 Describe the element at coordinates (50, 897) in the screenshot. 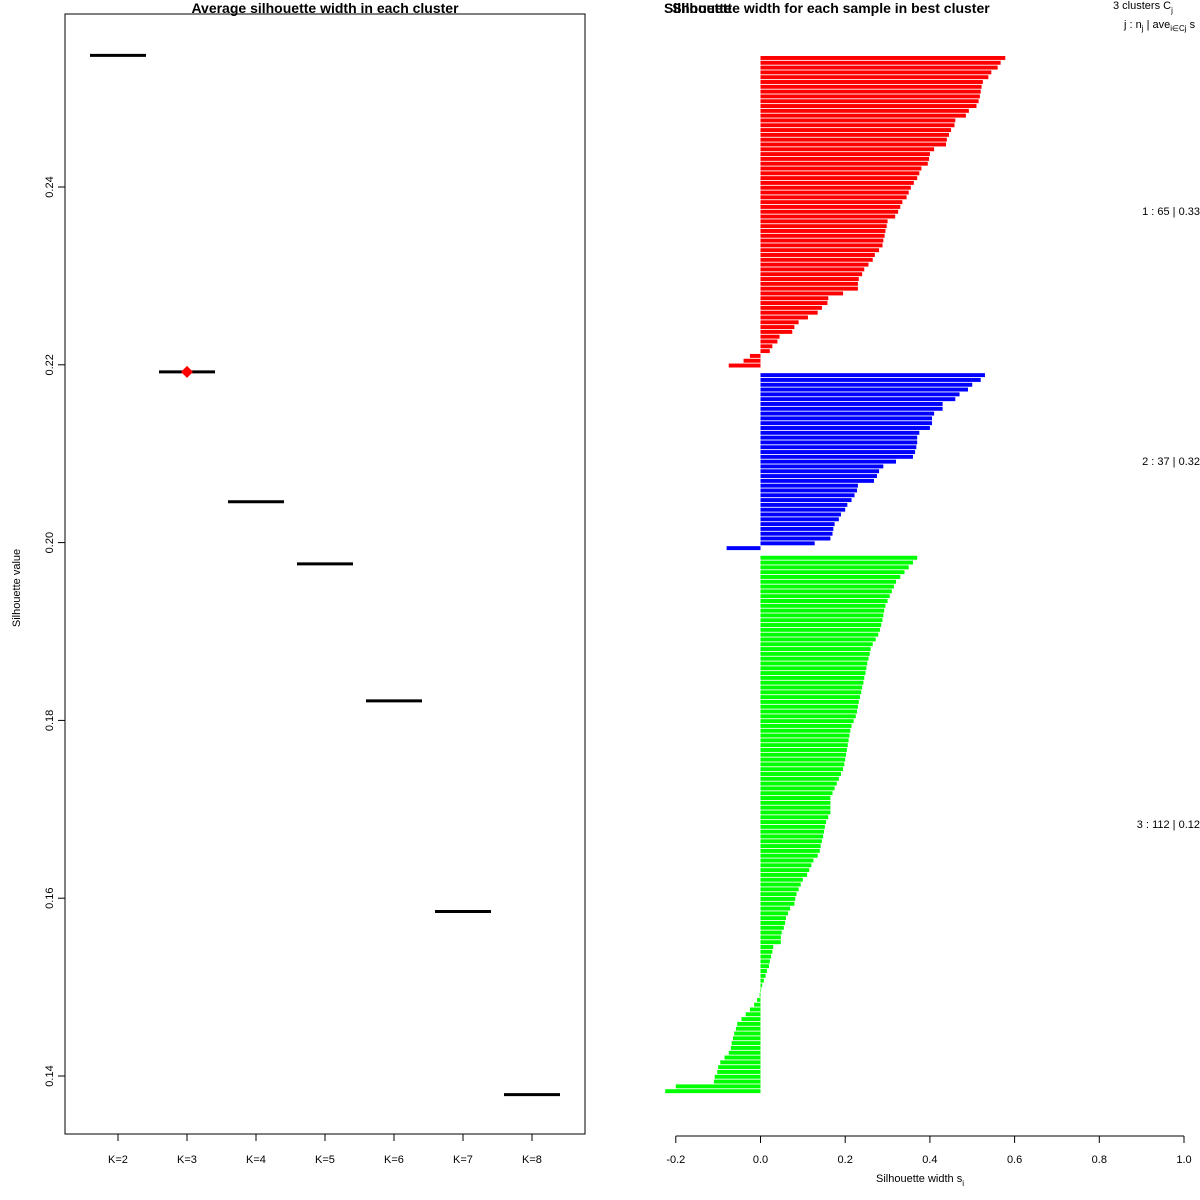

I see `left-y-tick-label: 0.16` at that location.